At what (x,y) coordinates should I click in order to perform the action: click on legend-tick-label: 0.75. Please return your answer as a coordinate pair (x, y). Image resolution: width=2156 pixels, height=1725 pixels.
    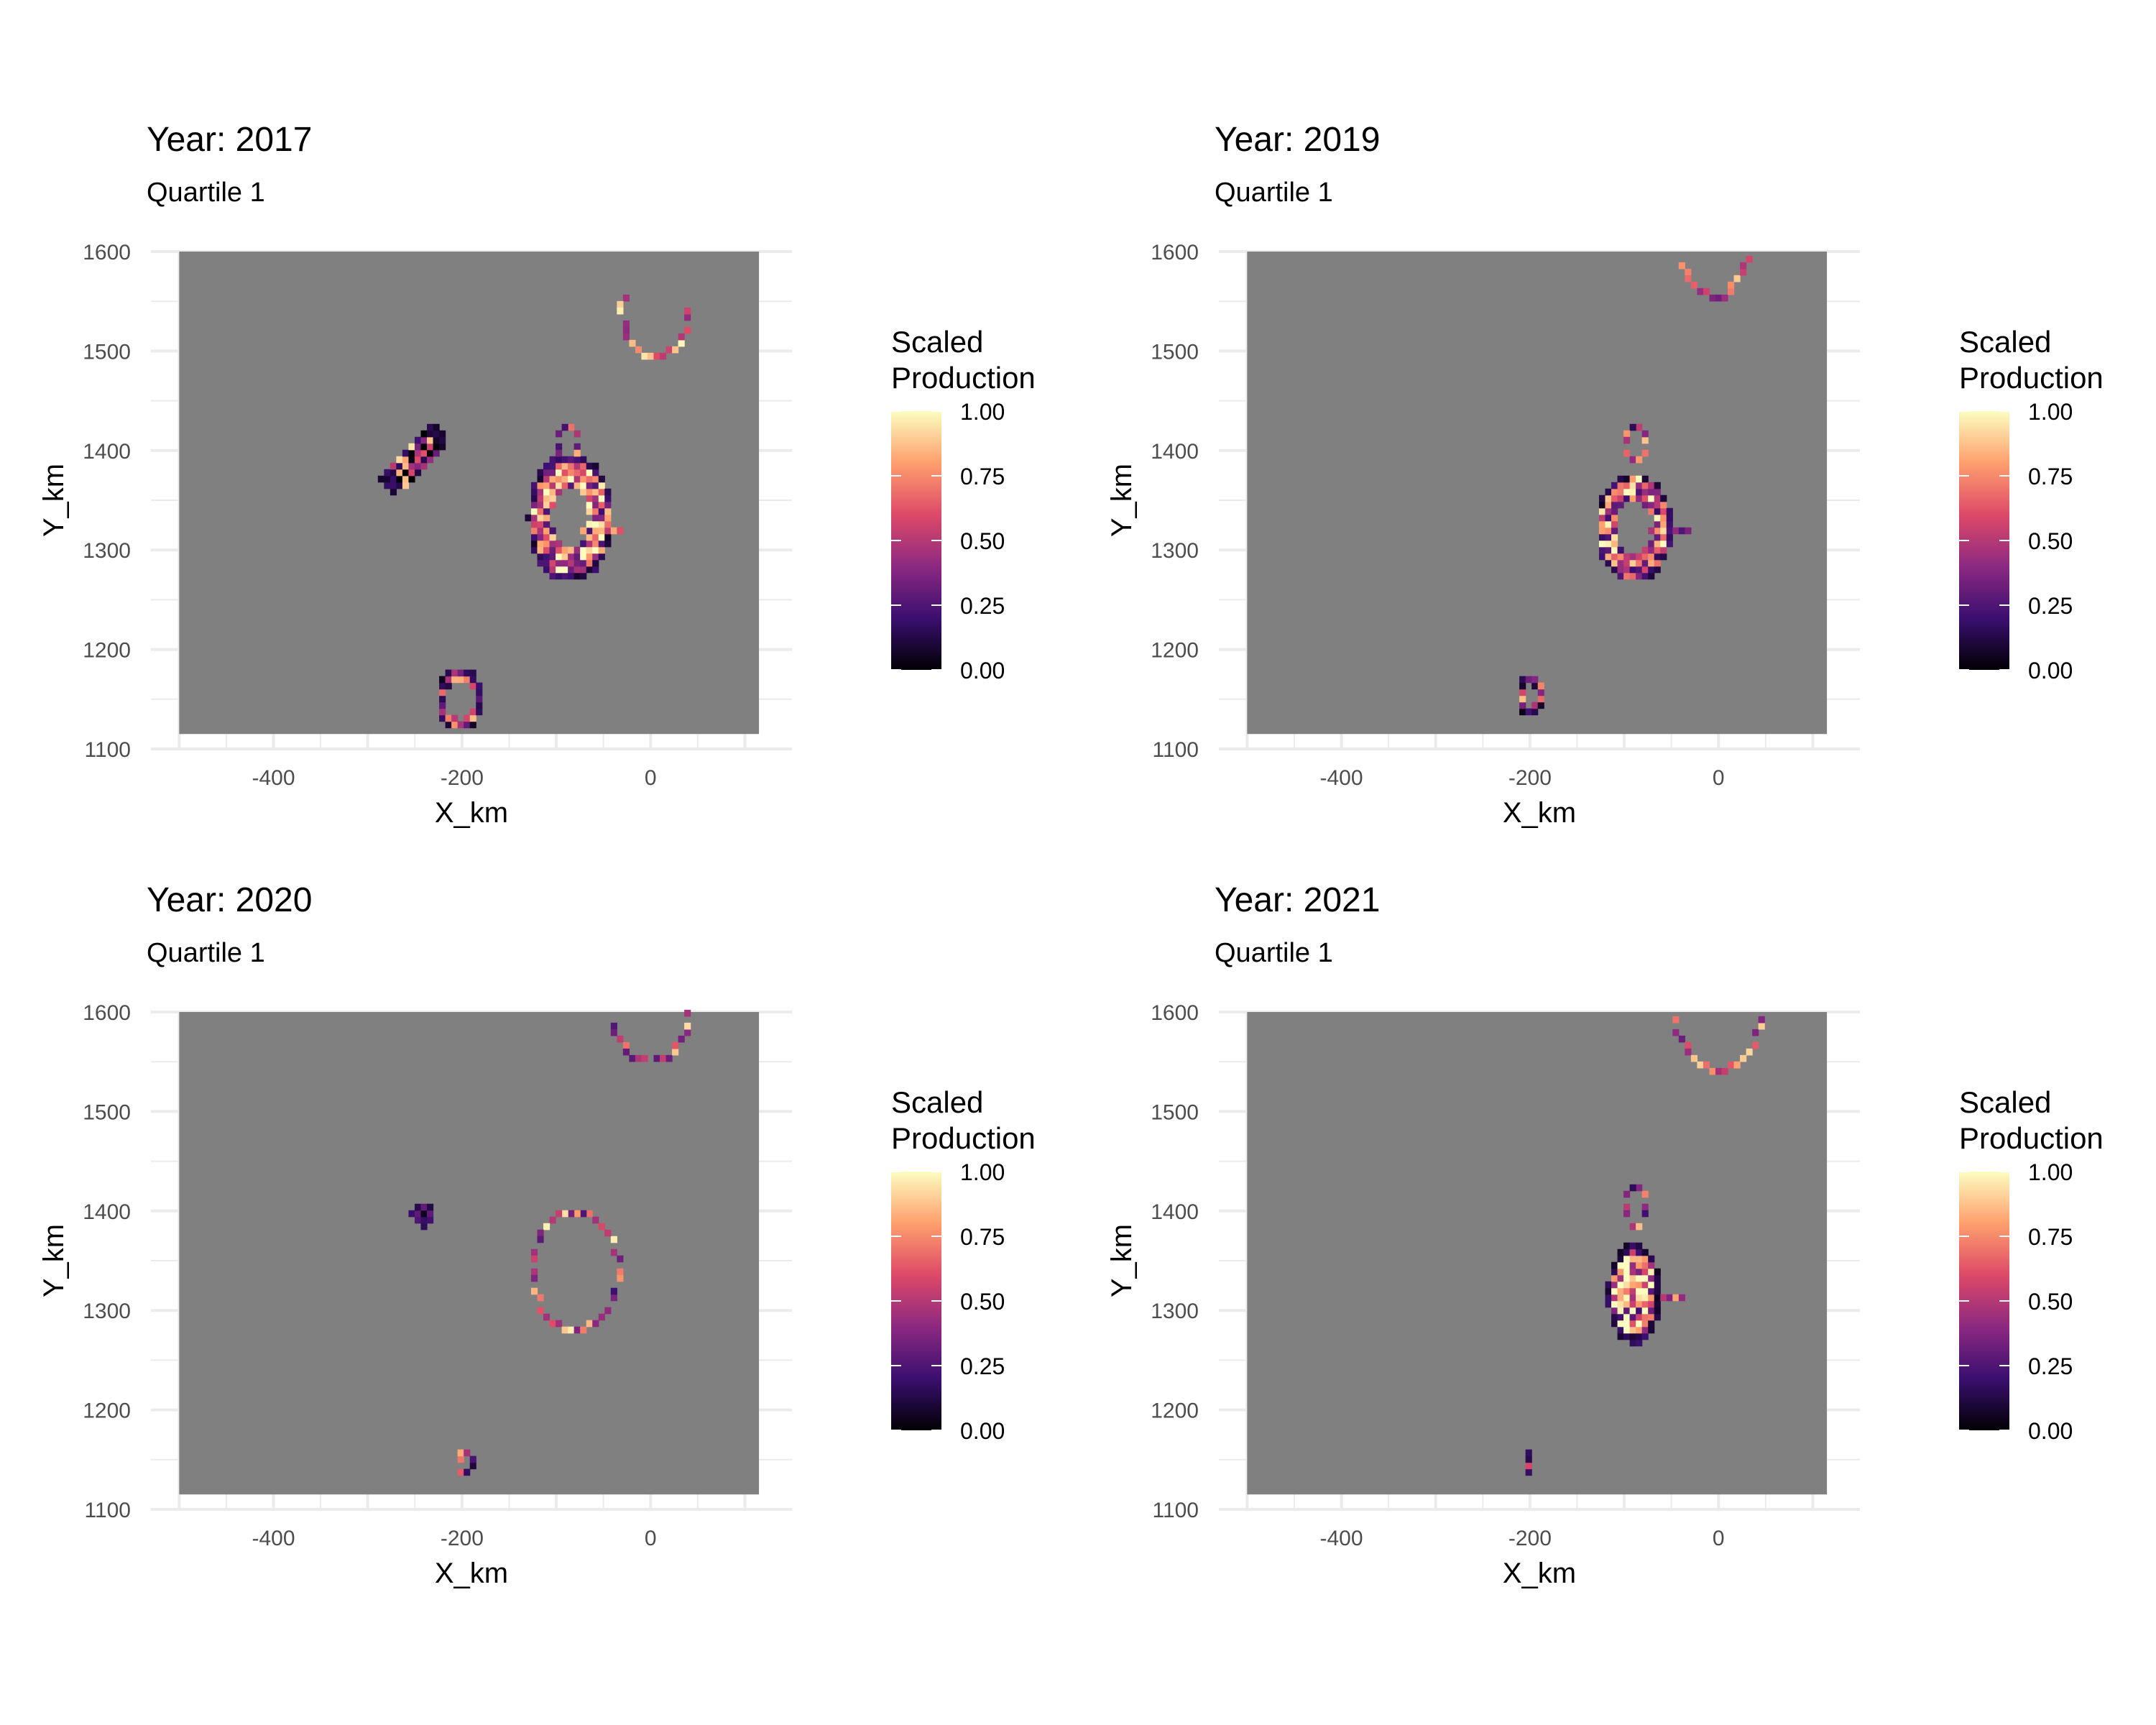
    Looking at the image, I should click on (2050, 476).